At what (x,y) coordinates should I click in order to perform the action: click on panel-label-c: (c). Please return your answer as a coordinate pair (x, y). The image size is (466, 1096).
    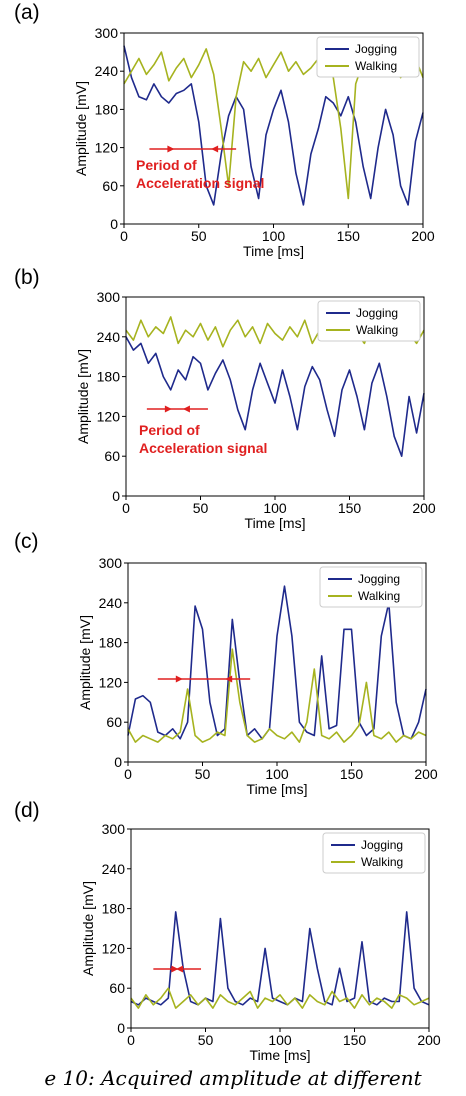
    Looking at the image, I should click on (26, 541).